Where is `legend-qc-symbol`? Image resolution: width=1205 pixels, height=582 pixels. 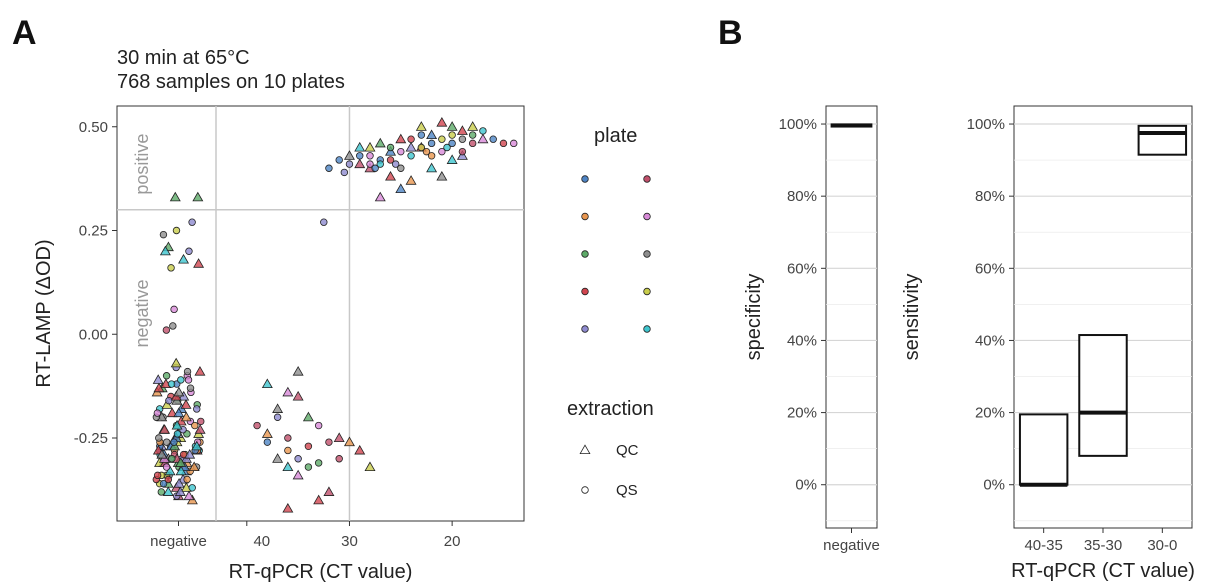
legend-qc-symbol is located at coordinates (585, 449).